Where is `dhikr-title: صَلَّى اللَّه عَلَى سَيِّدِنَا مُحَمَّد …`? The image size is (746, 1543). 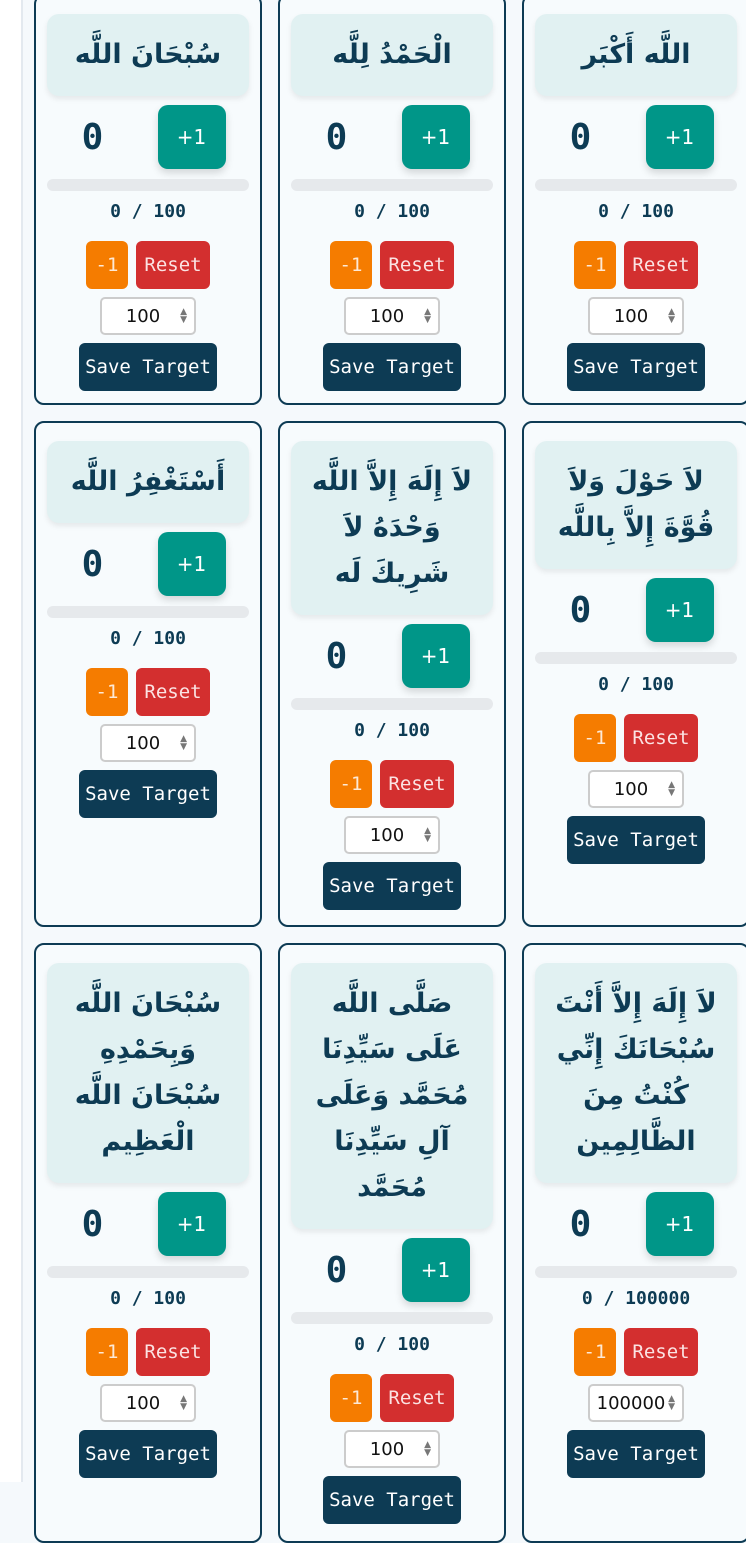 dhikr-title: صَلَّى اللَّه عَلَى سَيِّدِنَا مُحَمَّد … is located at coordinates (392, 1096).